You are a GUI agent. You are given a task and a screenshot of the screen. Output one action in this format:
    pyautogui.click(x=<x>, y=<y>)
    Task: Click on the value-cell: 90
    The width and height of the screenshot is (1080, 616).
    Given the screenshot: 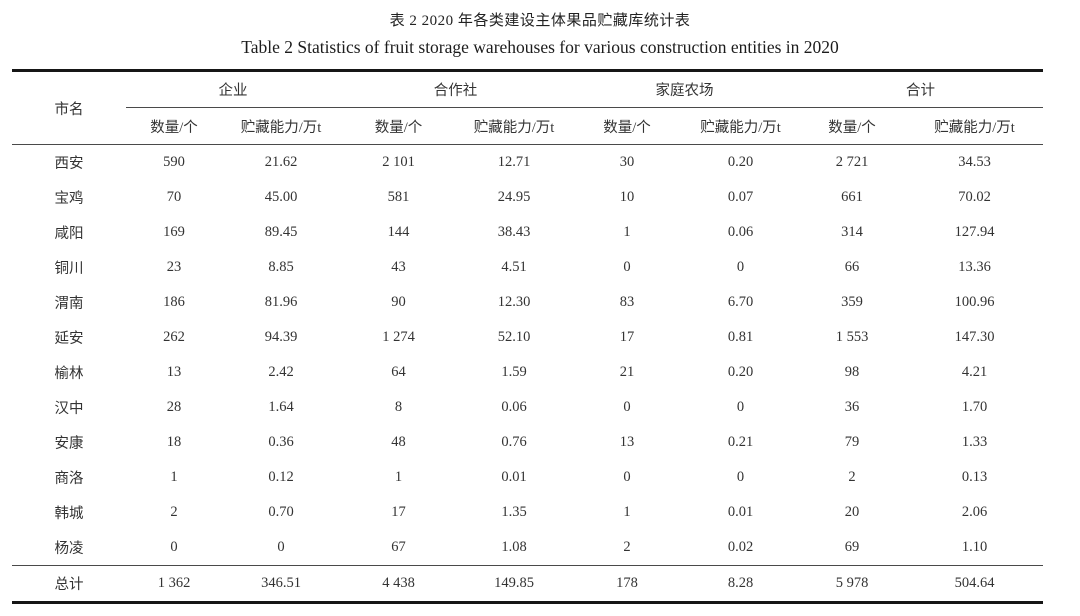 What is the action you would take?
    pyautogui.click(x=398, y=302)
    